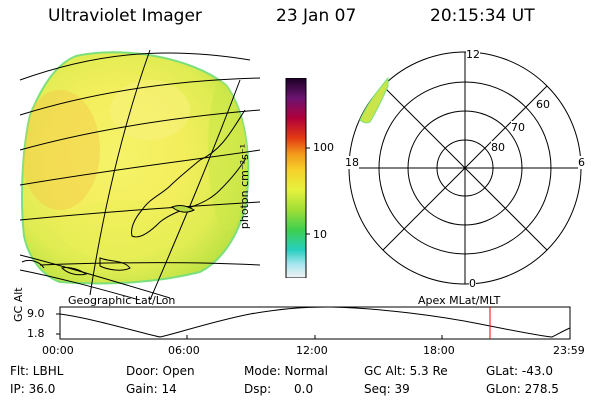 The height and width of the screenshot is (400, 600). I want to click on geo-longitude: GLon: 278.5, so click(522, 389).